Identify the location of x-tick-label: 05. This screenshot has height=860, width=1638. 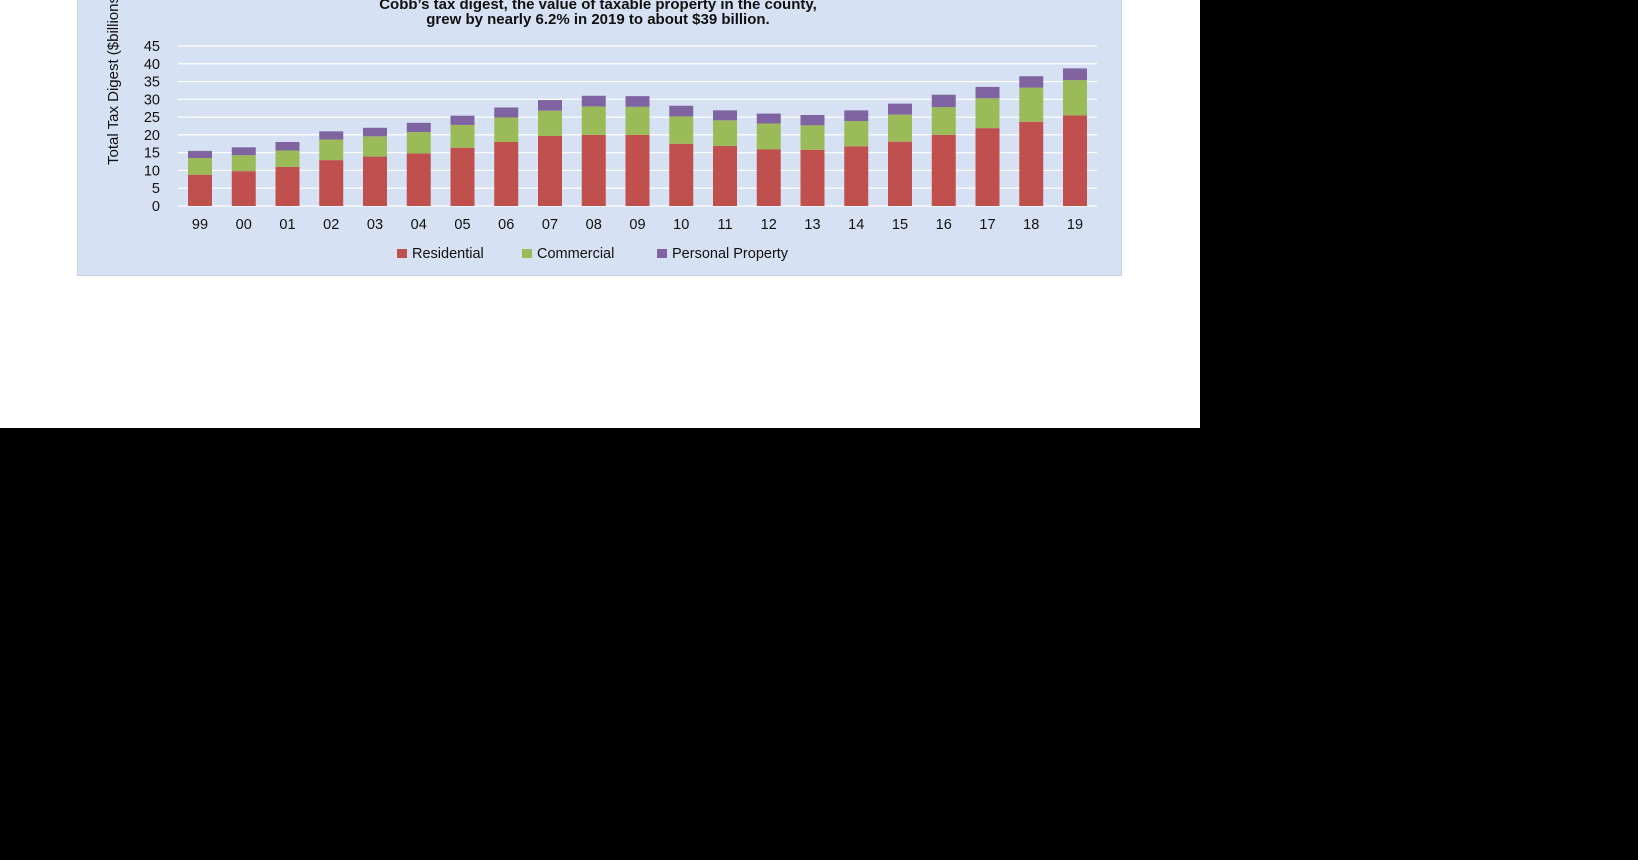
(462, 225).